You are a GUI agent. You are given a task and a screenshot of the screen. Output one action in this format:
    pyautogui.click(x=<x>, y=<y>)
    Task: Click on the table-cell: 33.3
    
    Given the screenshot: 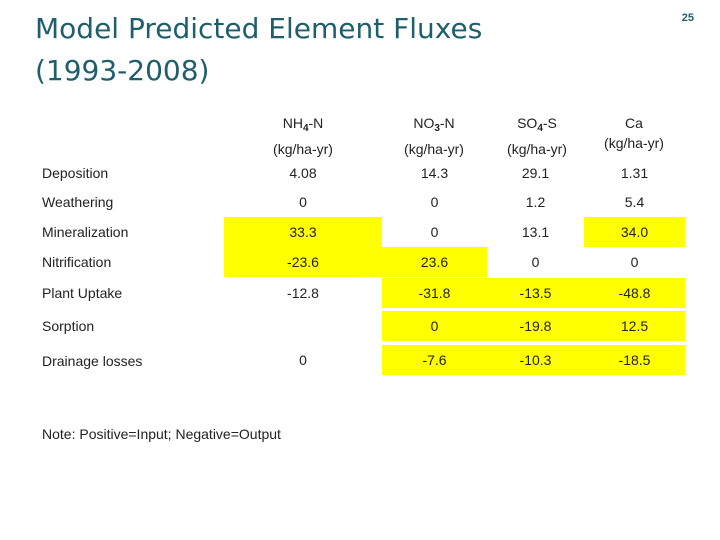 What is the action you would take?
    pyautogui.click(x=303, y=232)
    